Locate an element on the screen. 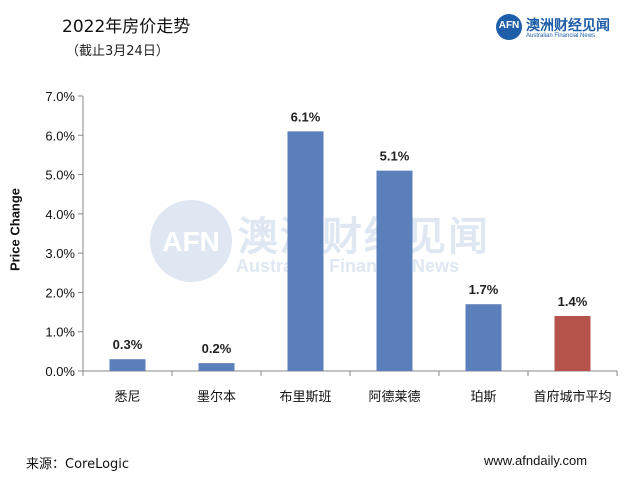 Image resolution: width=628 pixels, height=489 pixels. y-tick-label: 6.0% is located at coordinates (60, 135).